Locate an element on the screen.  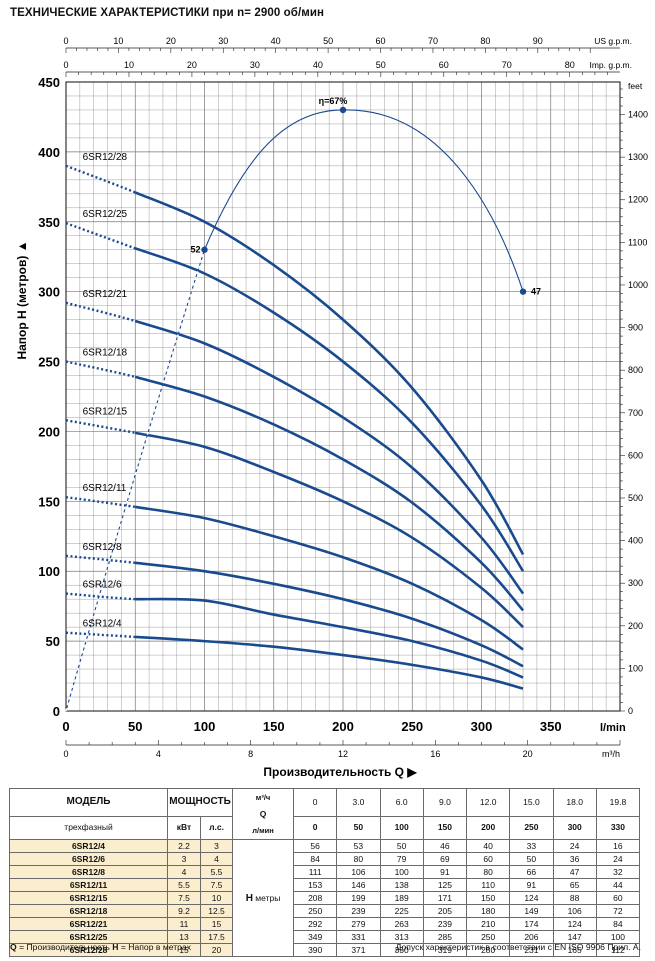
x-tick-label: 250 is located at coordinates (412, 726).